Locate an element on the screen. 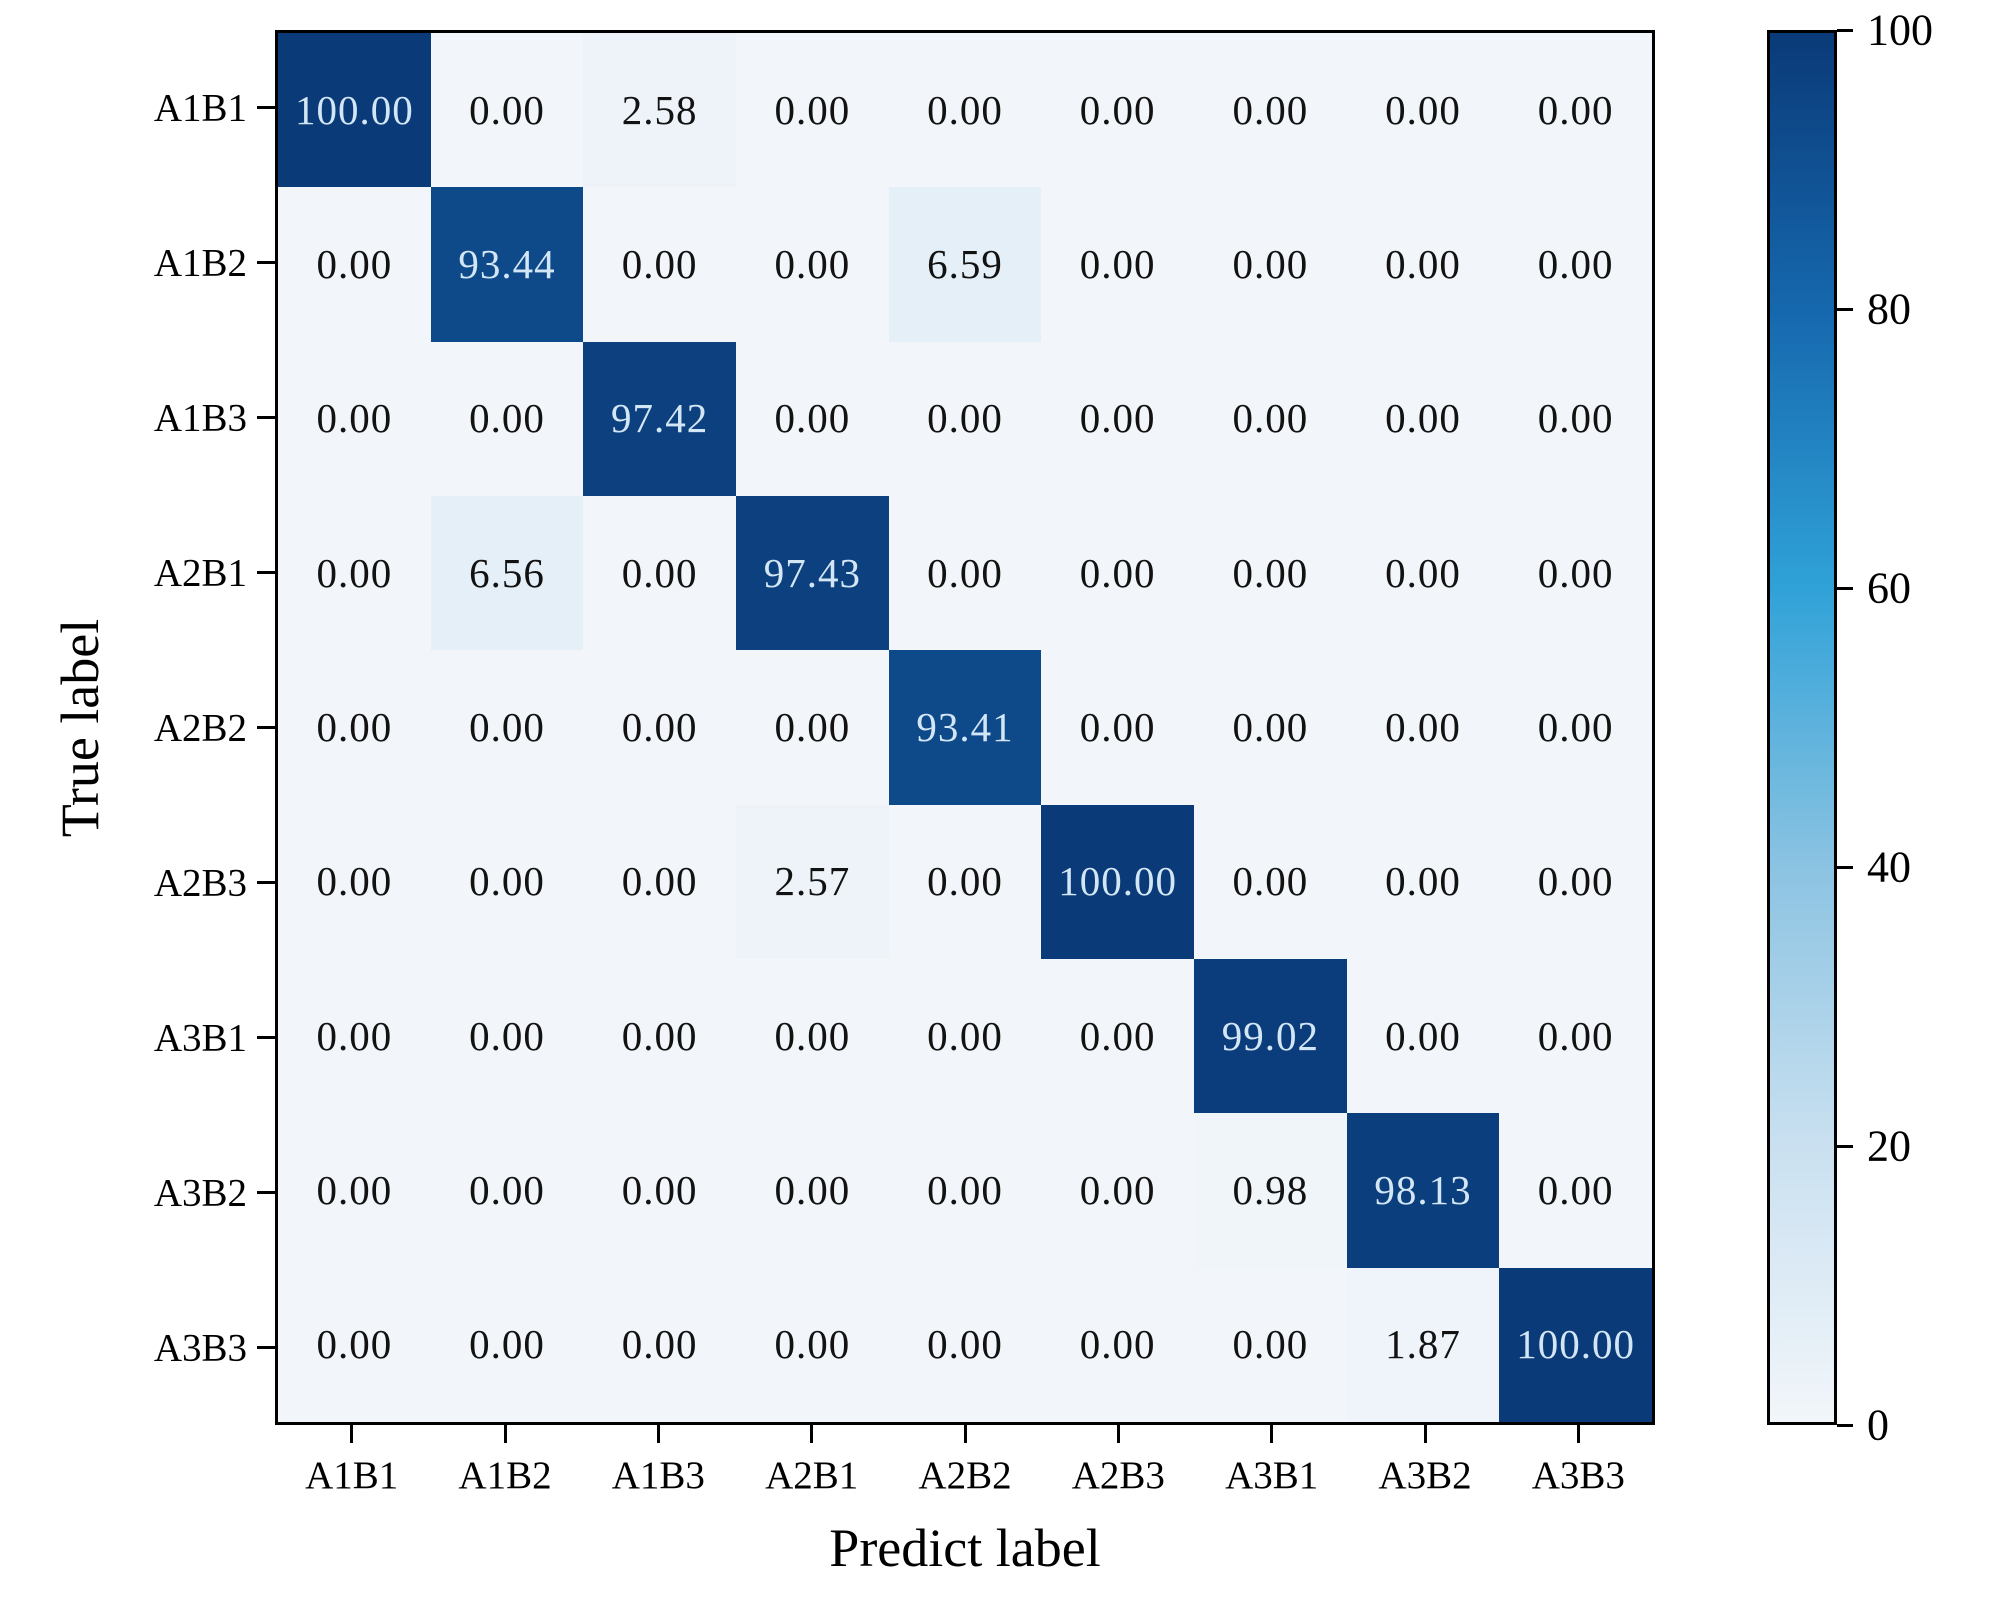 This screenshot has width=1991, height=1622. x-tick-label: A3B2 is located at coordinates (1425, 1475).